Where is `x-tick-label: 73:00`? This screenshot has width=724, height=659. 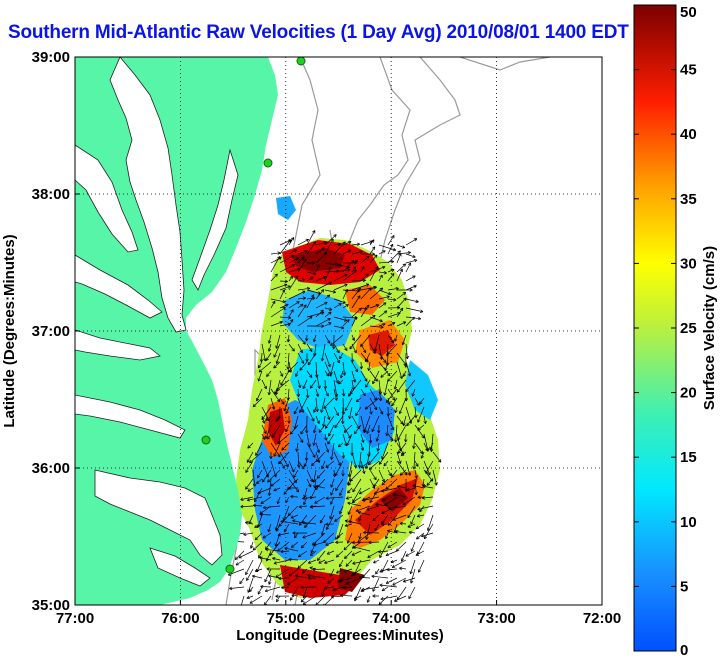
x-tick-label: 73:00 is located at coordinates (496, 618).